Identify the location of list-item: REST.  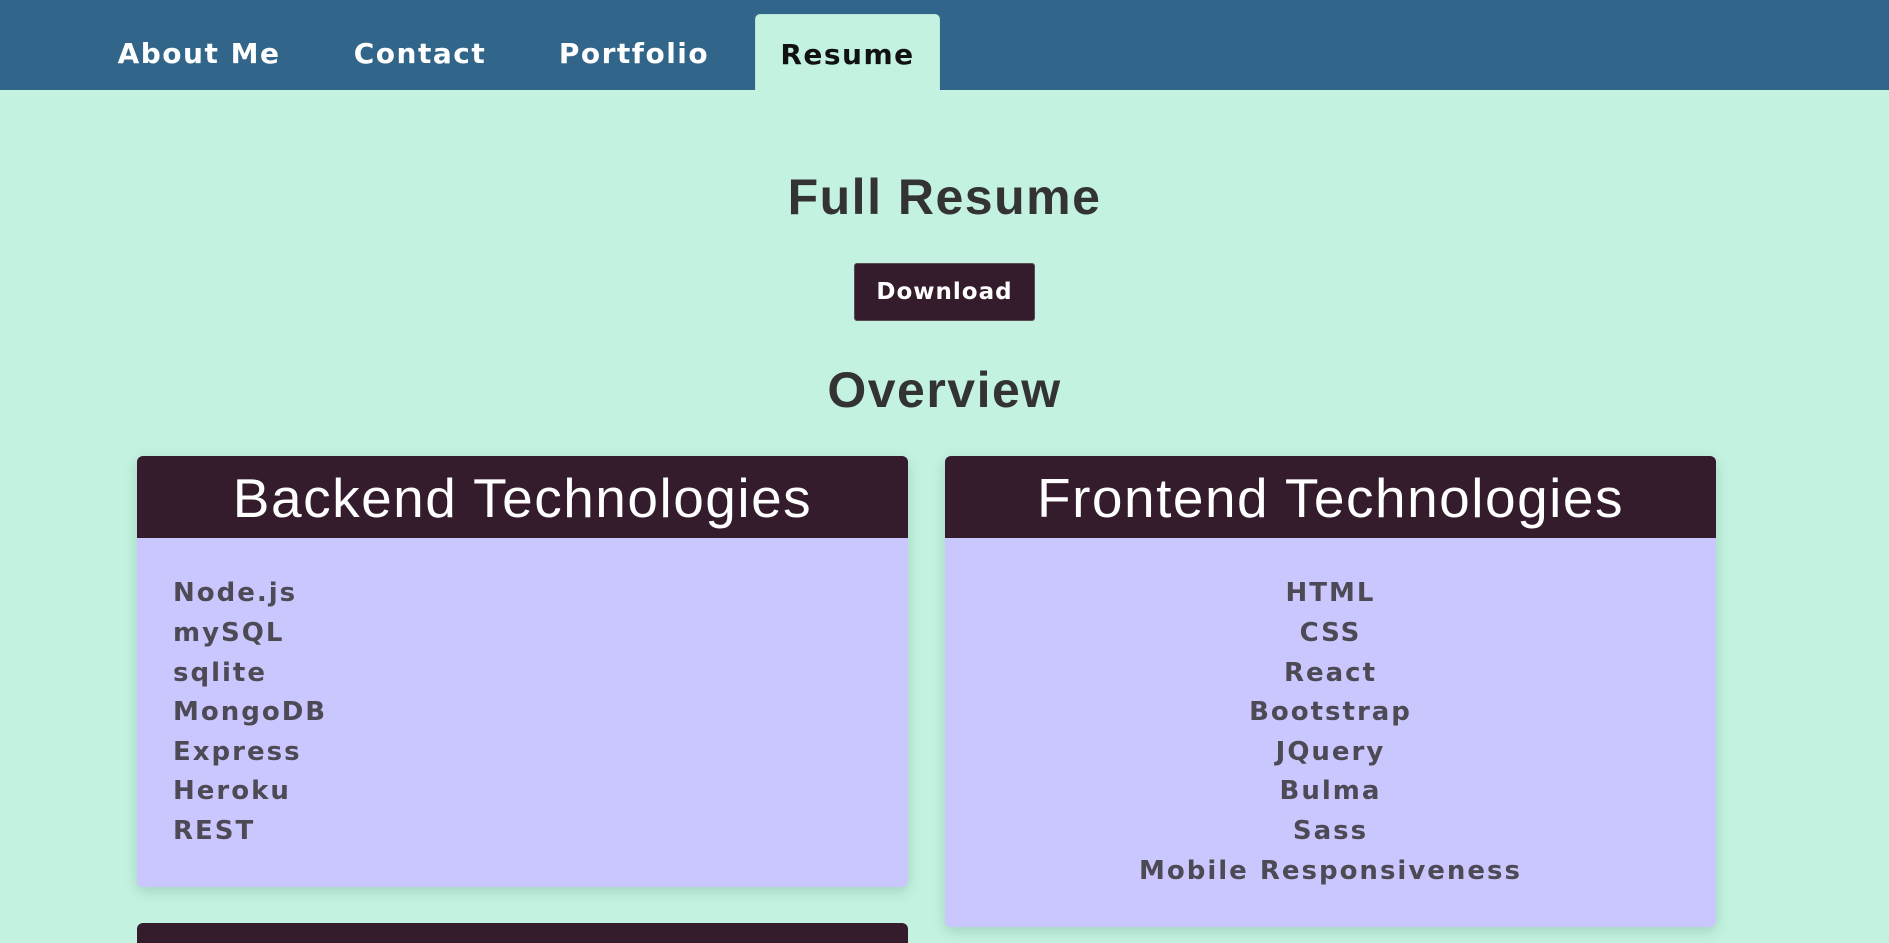
(214, 831).